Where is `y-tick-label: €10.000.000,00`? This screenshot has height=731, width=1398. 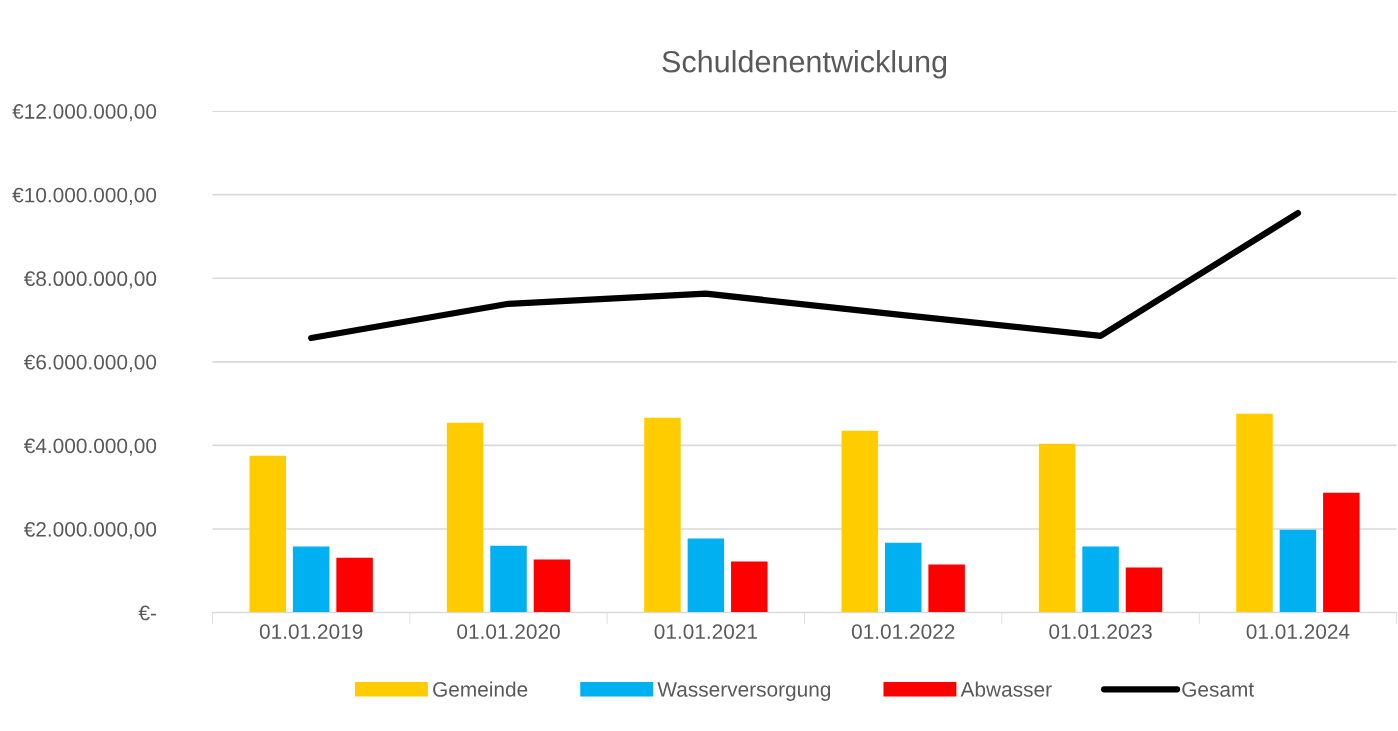
y-tick-label: €10.000.000,00 is located at coordinates (84, 196).